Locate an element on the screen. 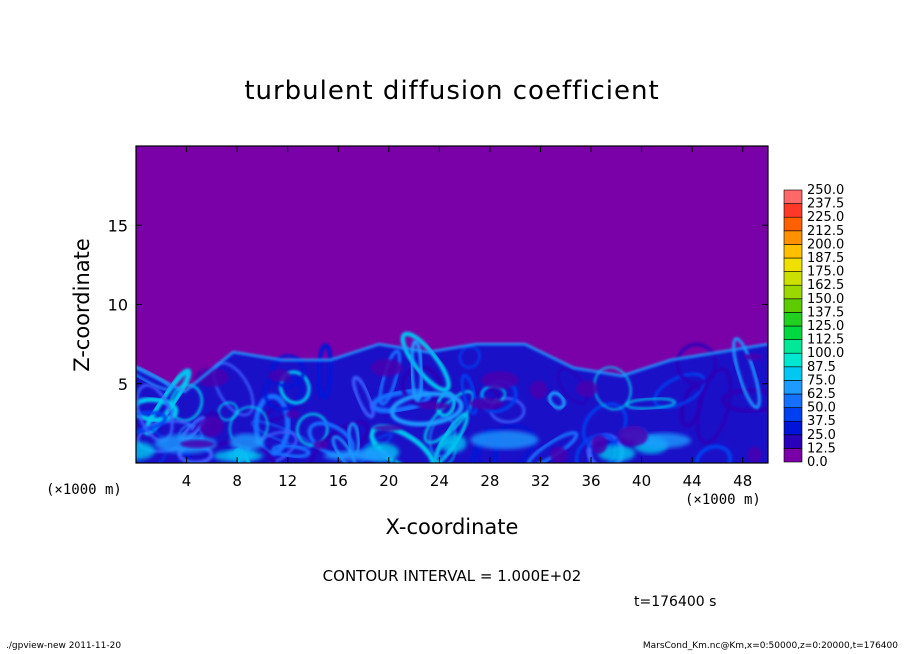 This screenshot has width=904, height=654. colorbar-label: 175.0 is located at coordinates (825, 272).